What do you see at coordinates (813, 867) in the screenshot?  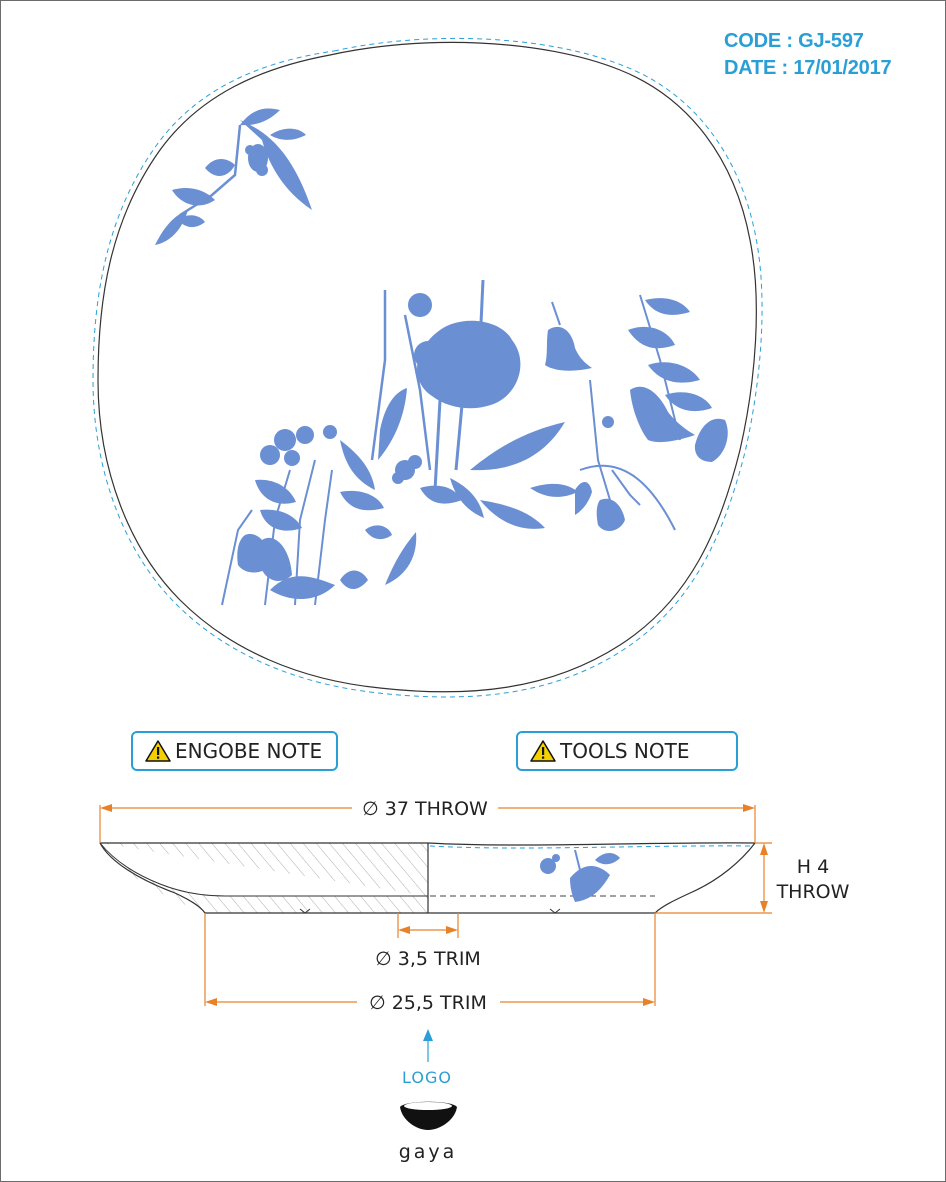 I see `dimension-height-label: H 4` at bounding box center [813, 867].